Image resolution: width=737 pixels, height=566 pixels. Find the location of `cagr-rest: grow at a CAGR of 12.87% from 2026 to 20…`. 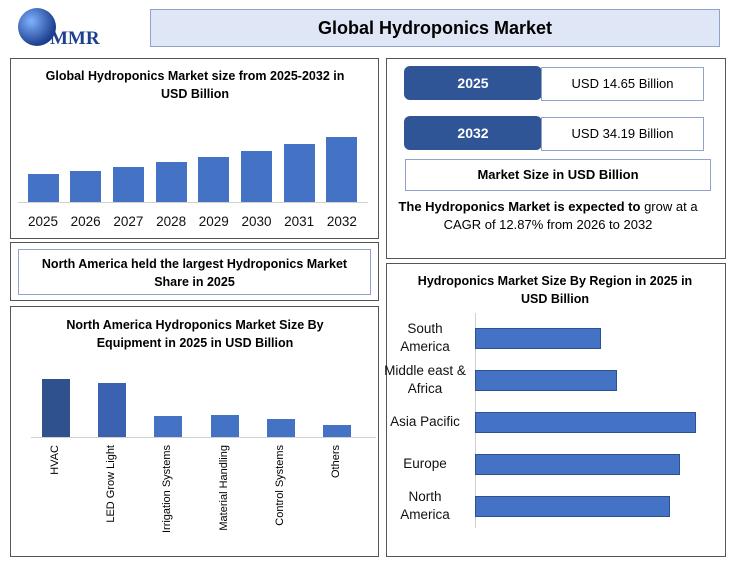

cagr-rest: grow at a CAGR of 12.87% from 2026 to 20… is located at coordinates (570, 215).